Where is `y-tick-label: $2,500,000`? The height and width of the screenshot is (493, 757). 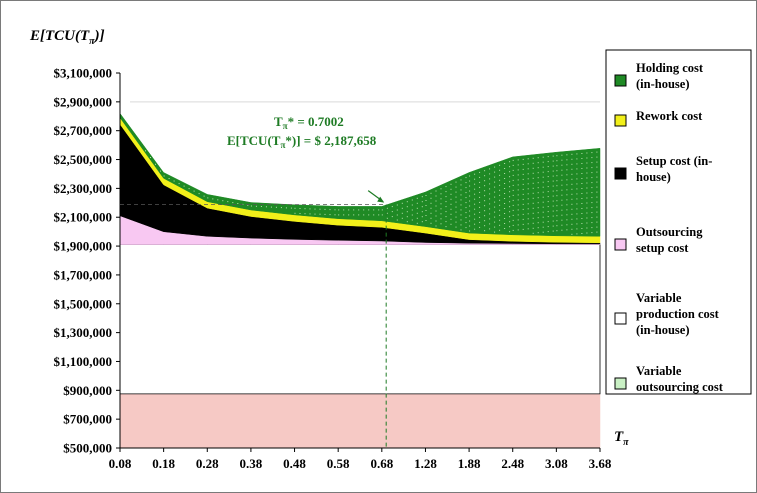
y-tick-label: $2,500,000 is located at coordinates (83, 159).